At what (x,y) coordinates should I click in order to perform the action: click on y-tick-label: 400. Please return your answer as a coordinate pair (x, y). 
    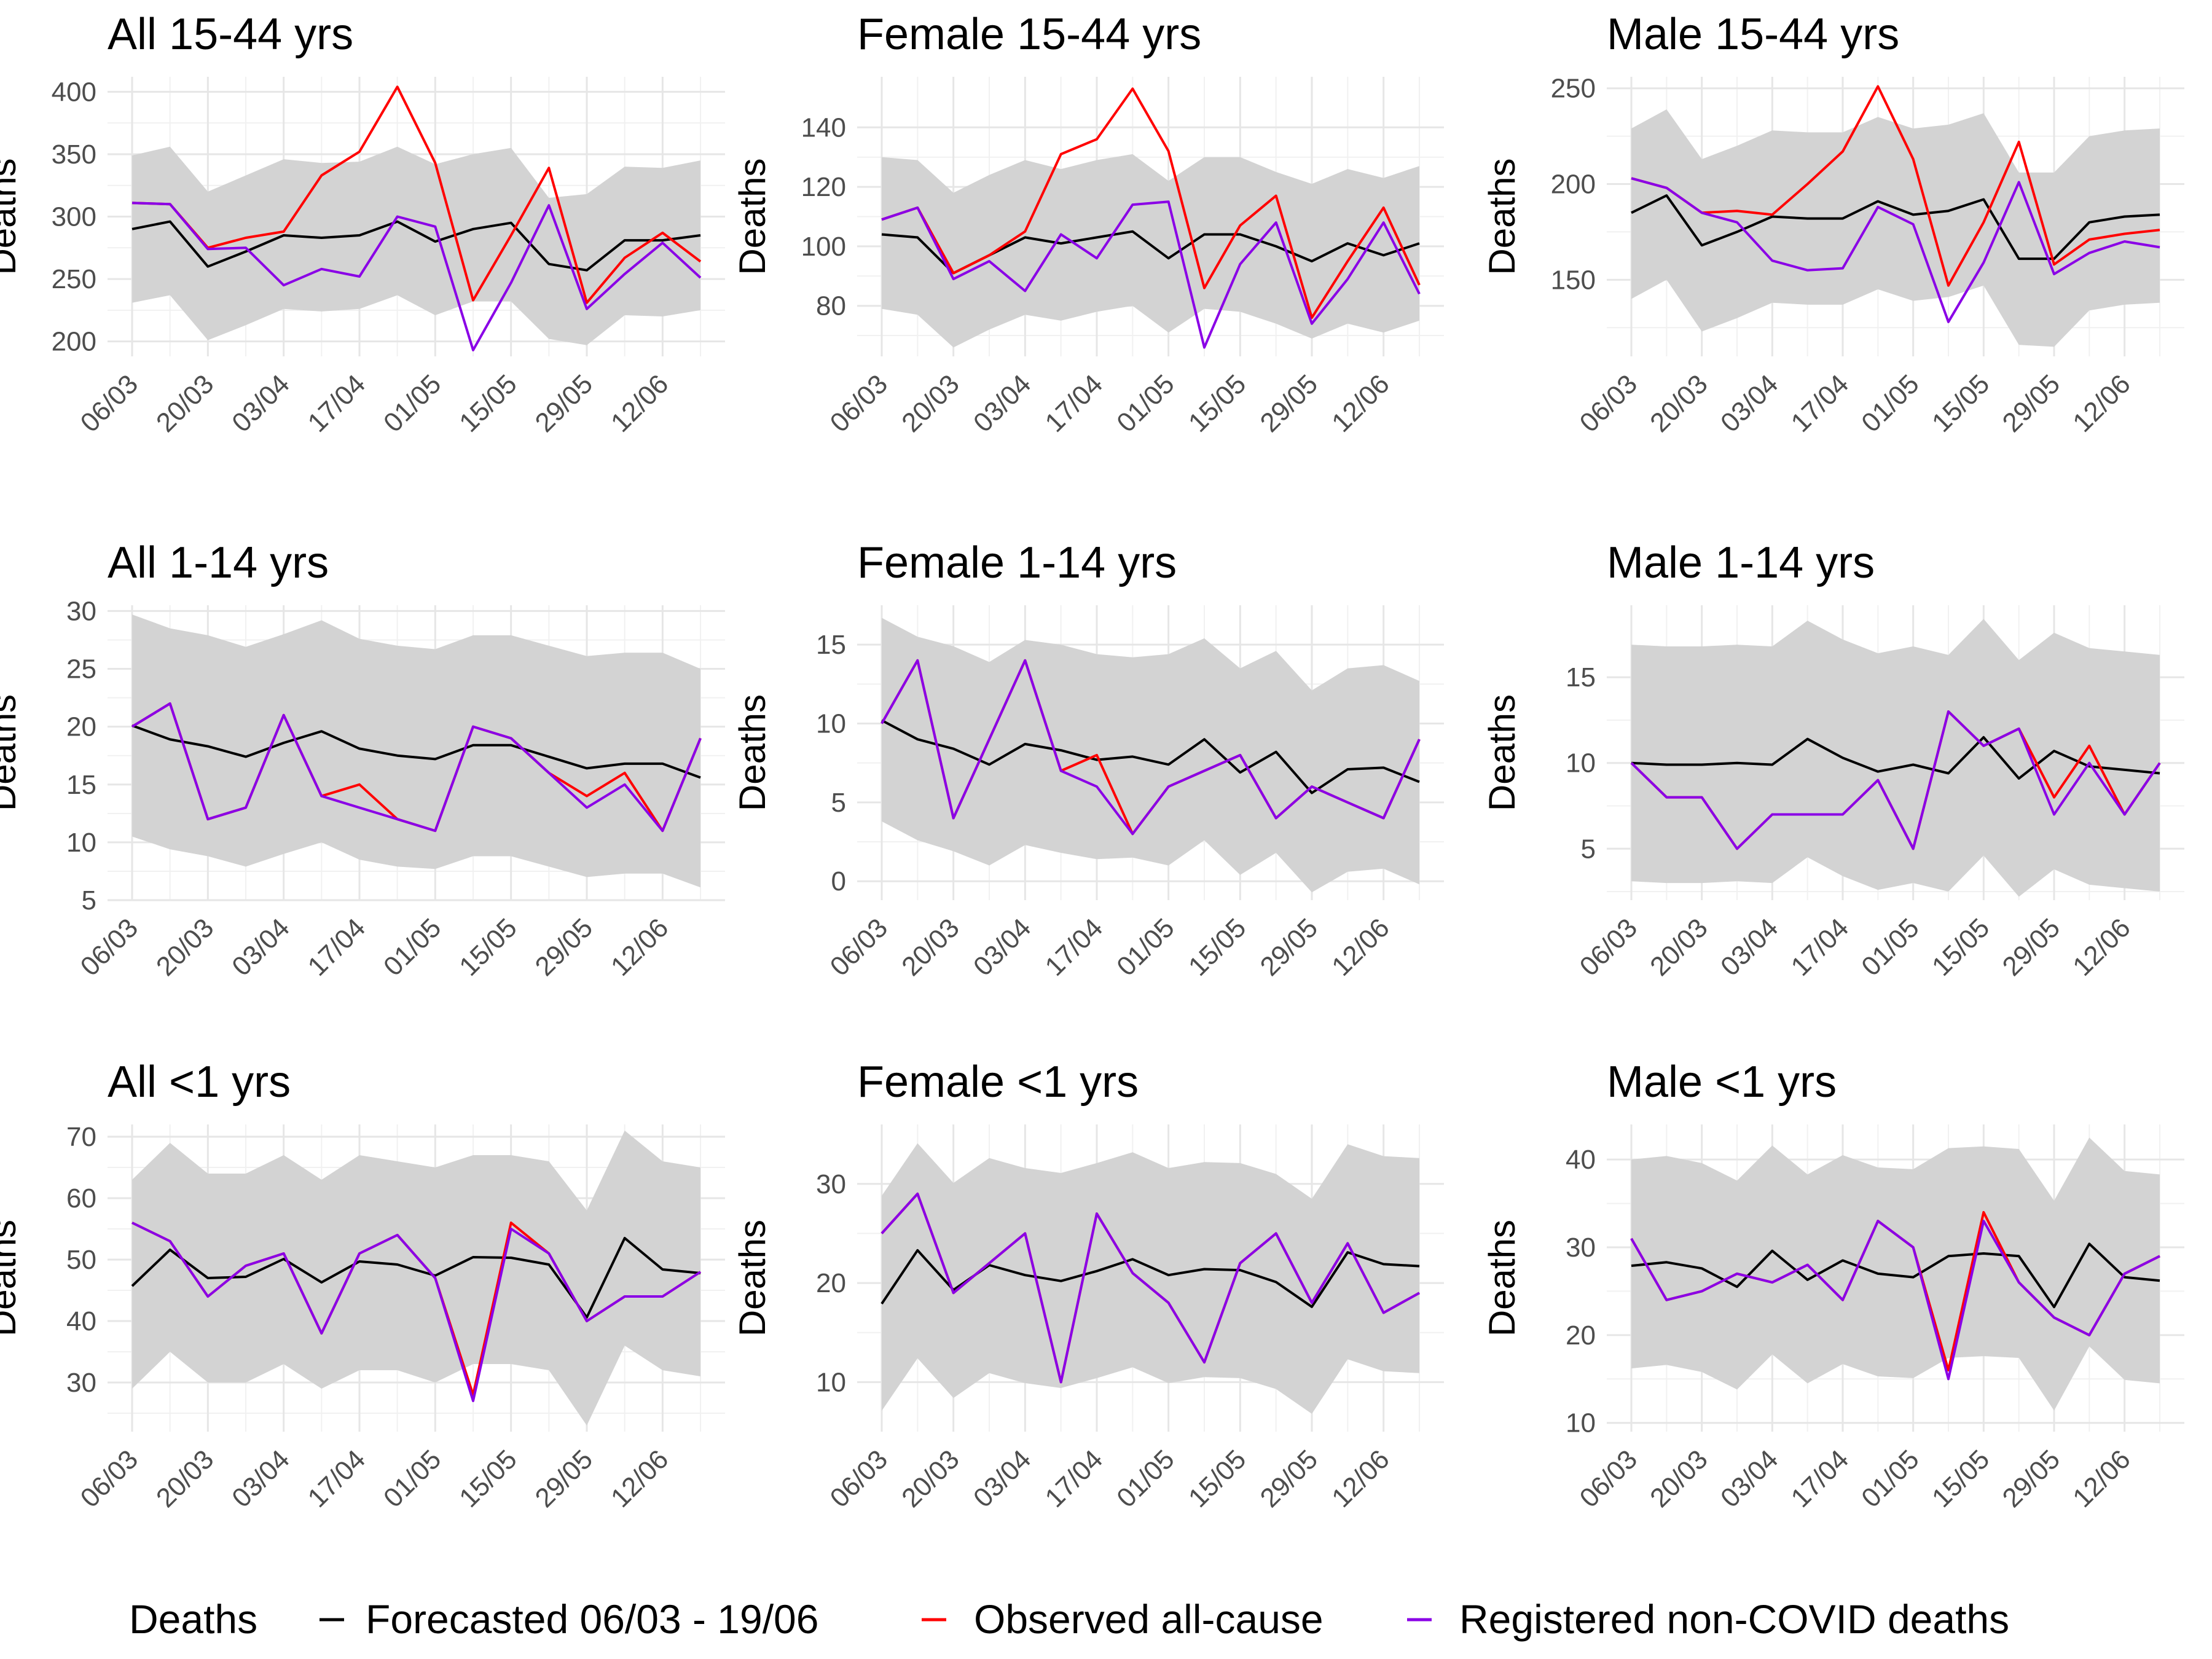
    Looking at the image, I should click on (74, 92).